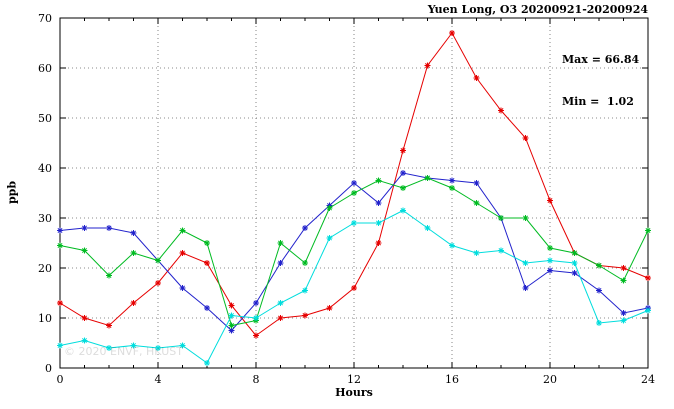 This screenshot has height=409, width=674. Describe the element at coordinates (598, 101) in the screenshot. I see `min-label: Min = 1.02` at that location.